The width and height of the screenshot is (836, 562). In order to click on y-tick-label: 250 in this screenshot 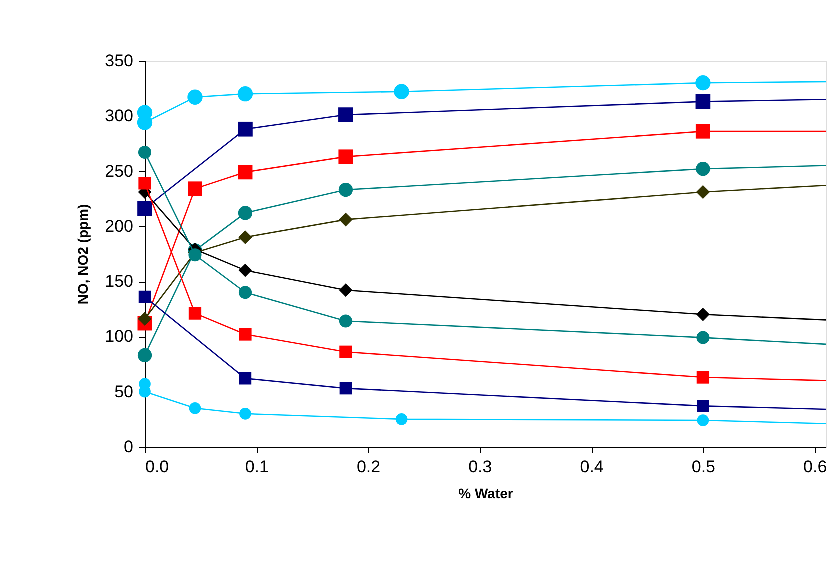, I will do `click(119, 171)`.